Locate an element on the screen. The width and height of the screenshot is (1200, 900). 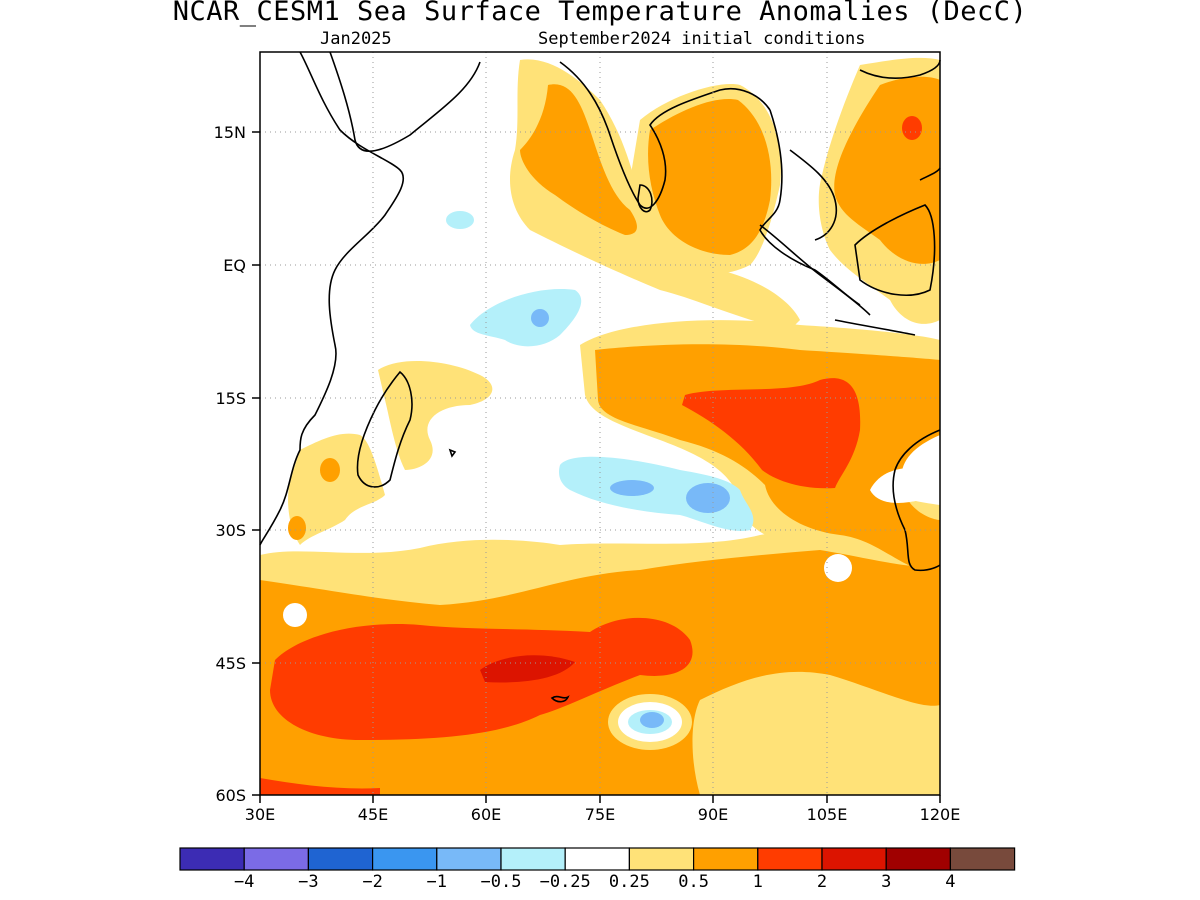
lon-label: 45E is located at coordinates (373, 814).